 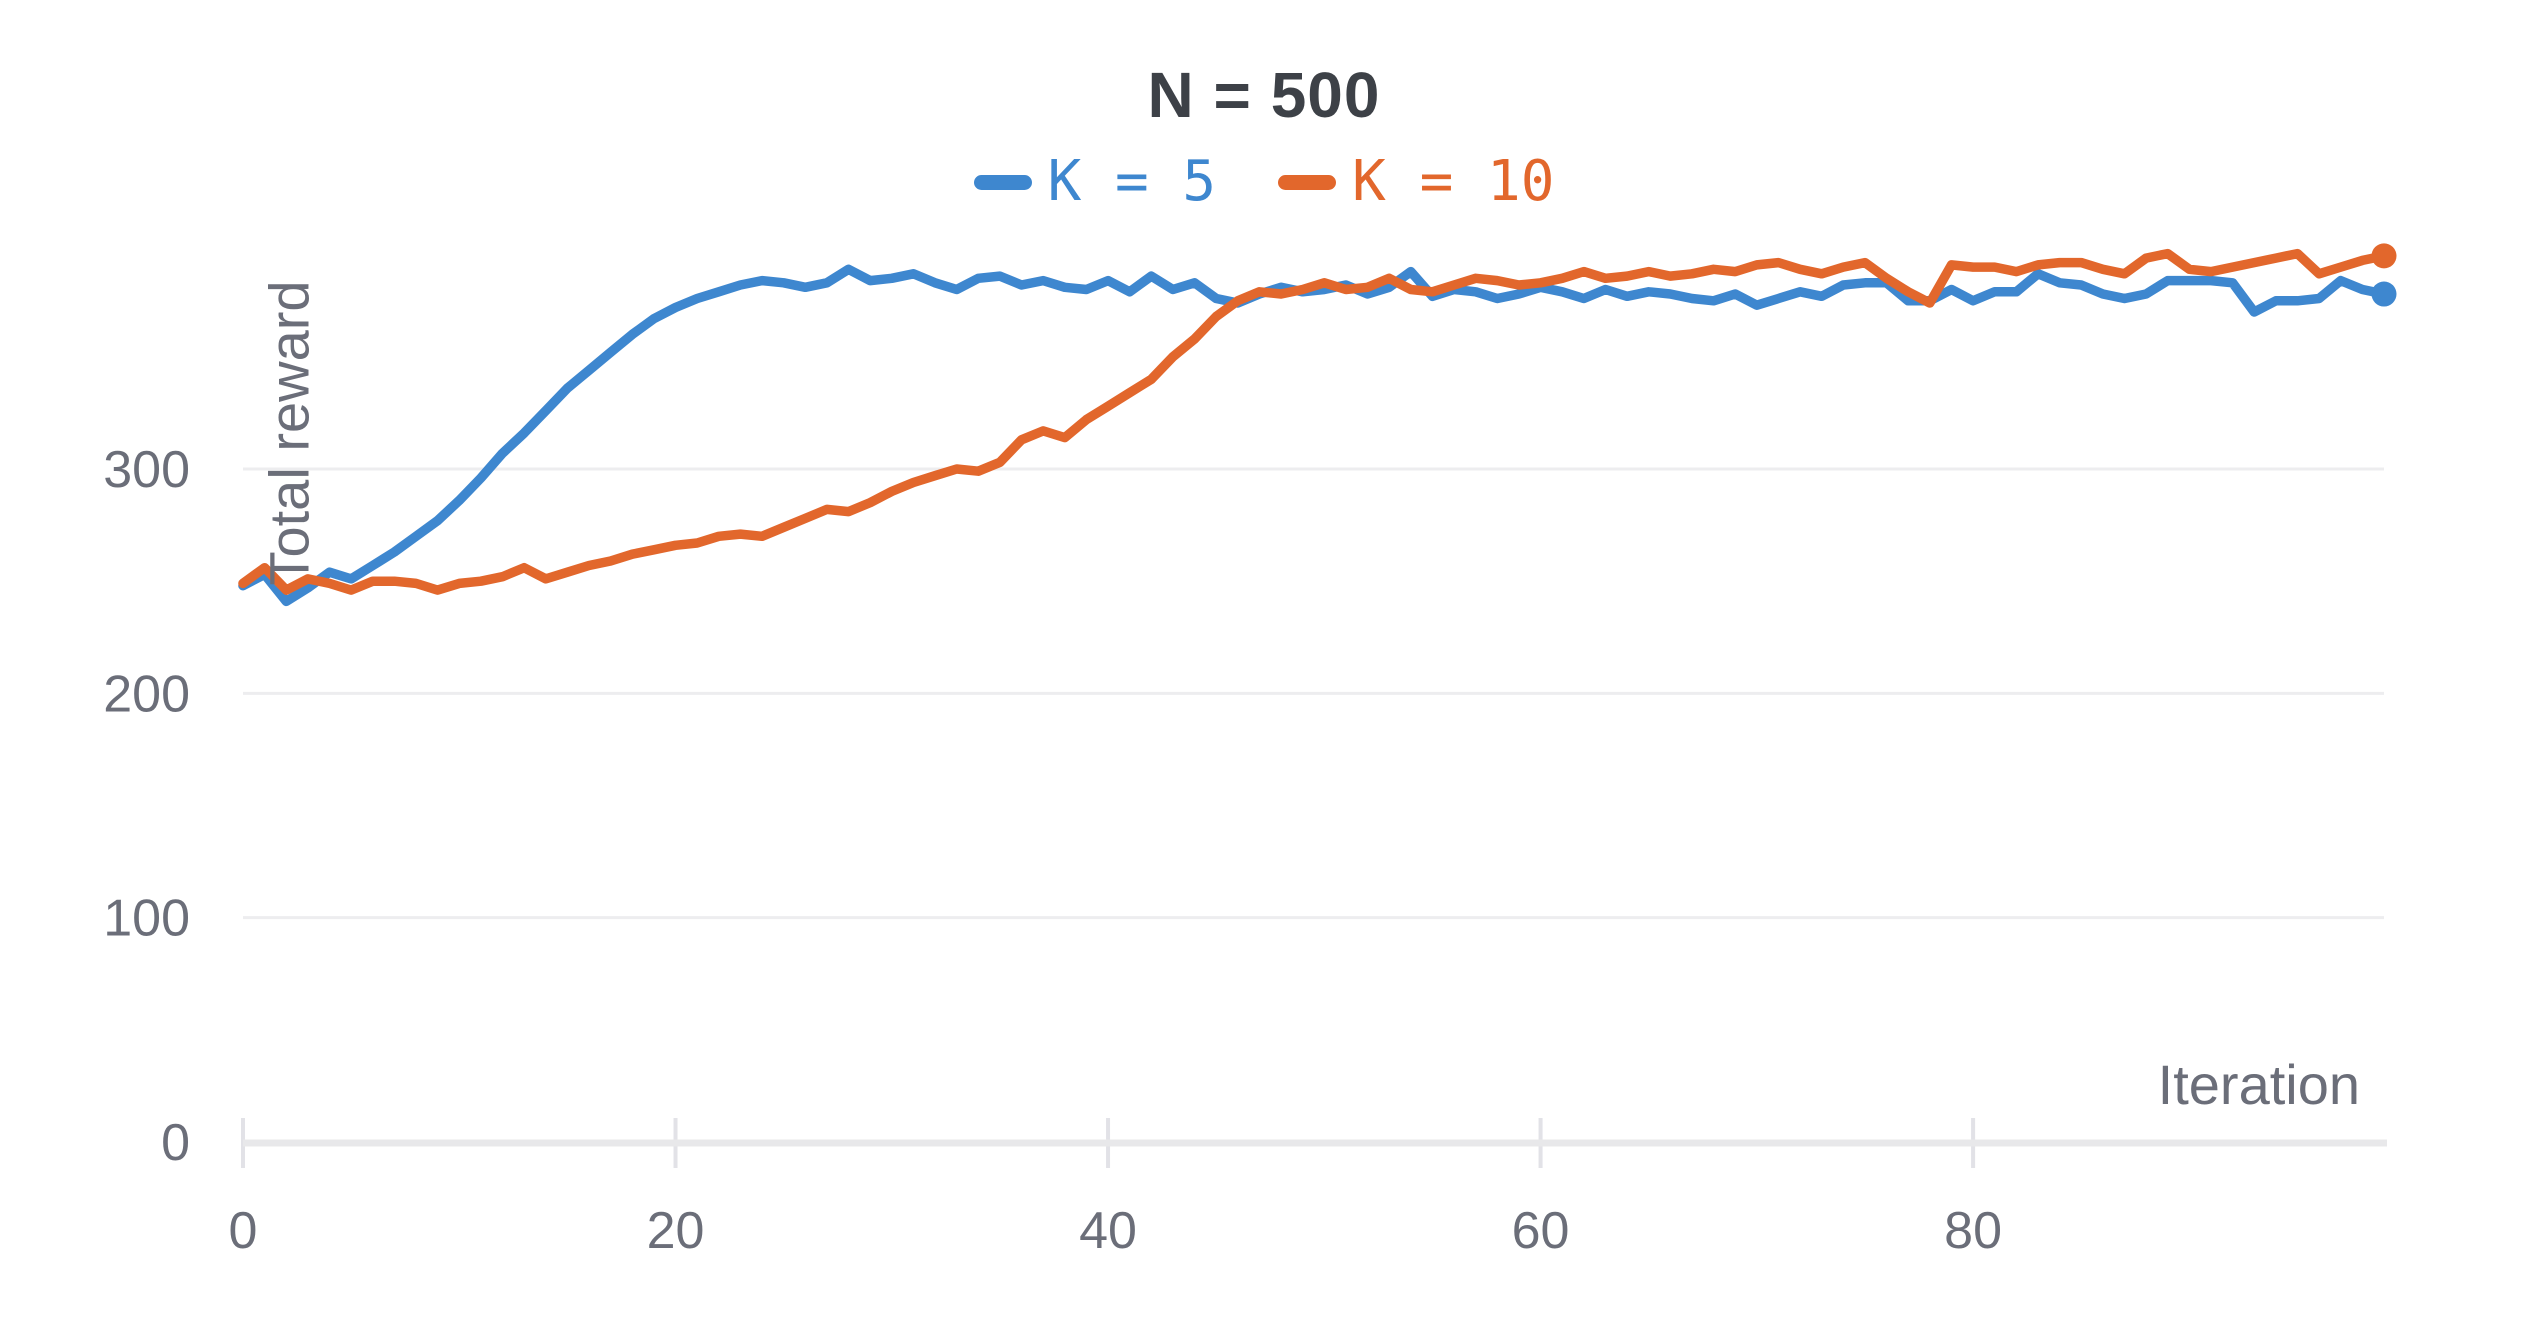 I want to click on x-tick-label-0: 0, so click(x=243, y=1231).